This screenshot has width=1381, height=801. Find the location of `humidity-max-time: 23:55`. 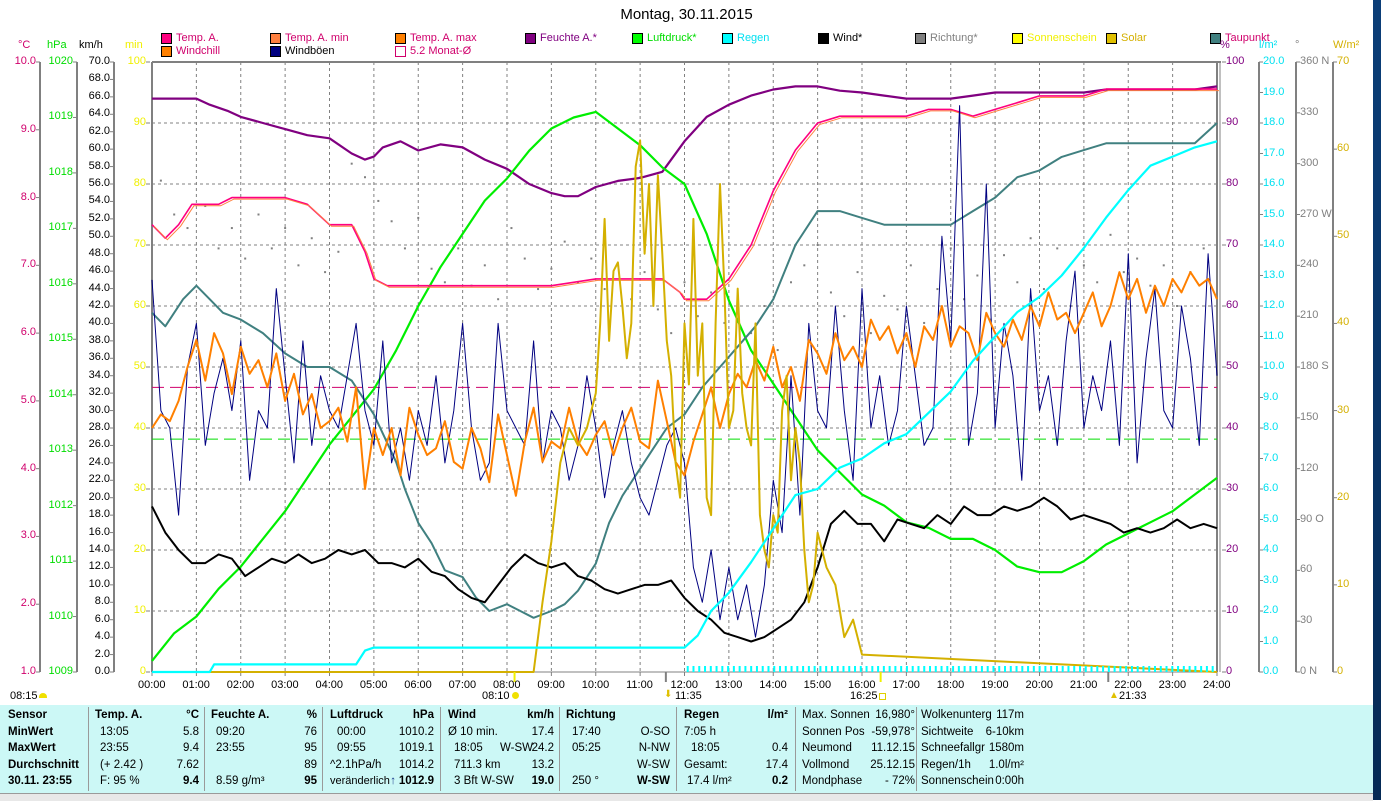

humidity-max-time: 23:55 is located at coordinates (230, 748).